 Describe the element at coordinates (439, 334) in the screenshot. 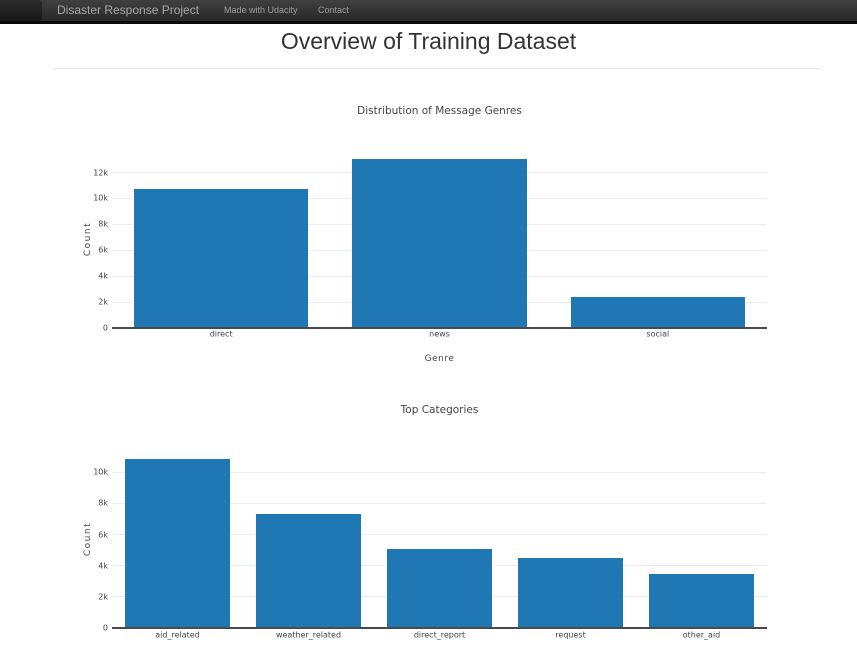

I see `x-tick-label: news` at that location.